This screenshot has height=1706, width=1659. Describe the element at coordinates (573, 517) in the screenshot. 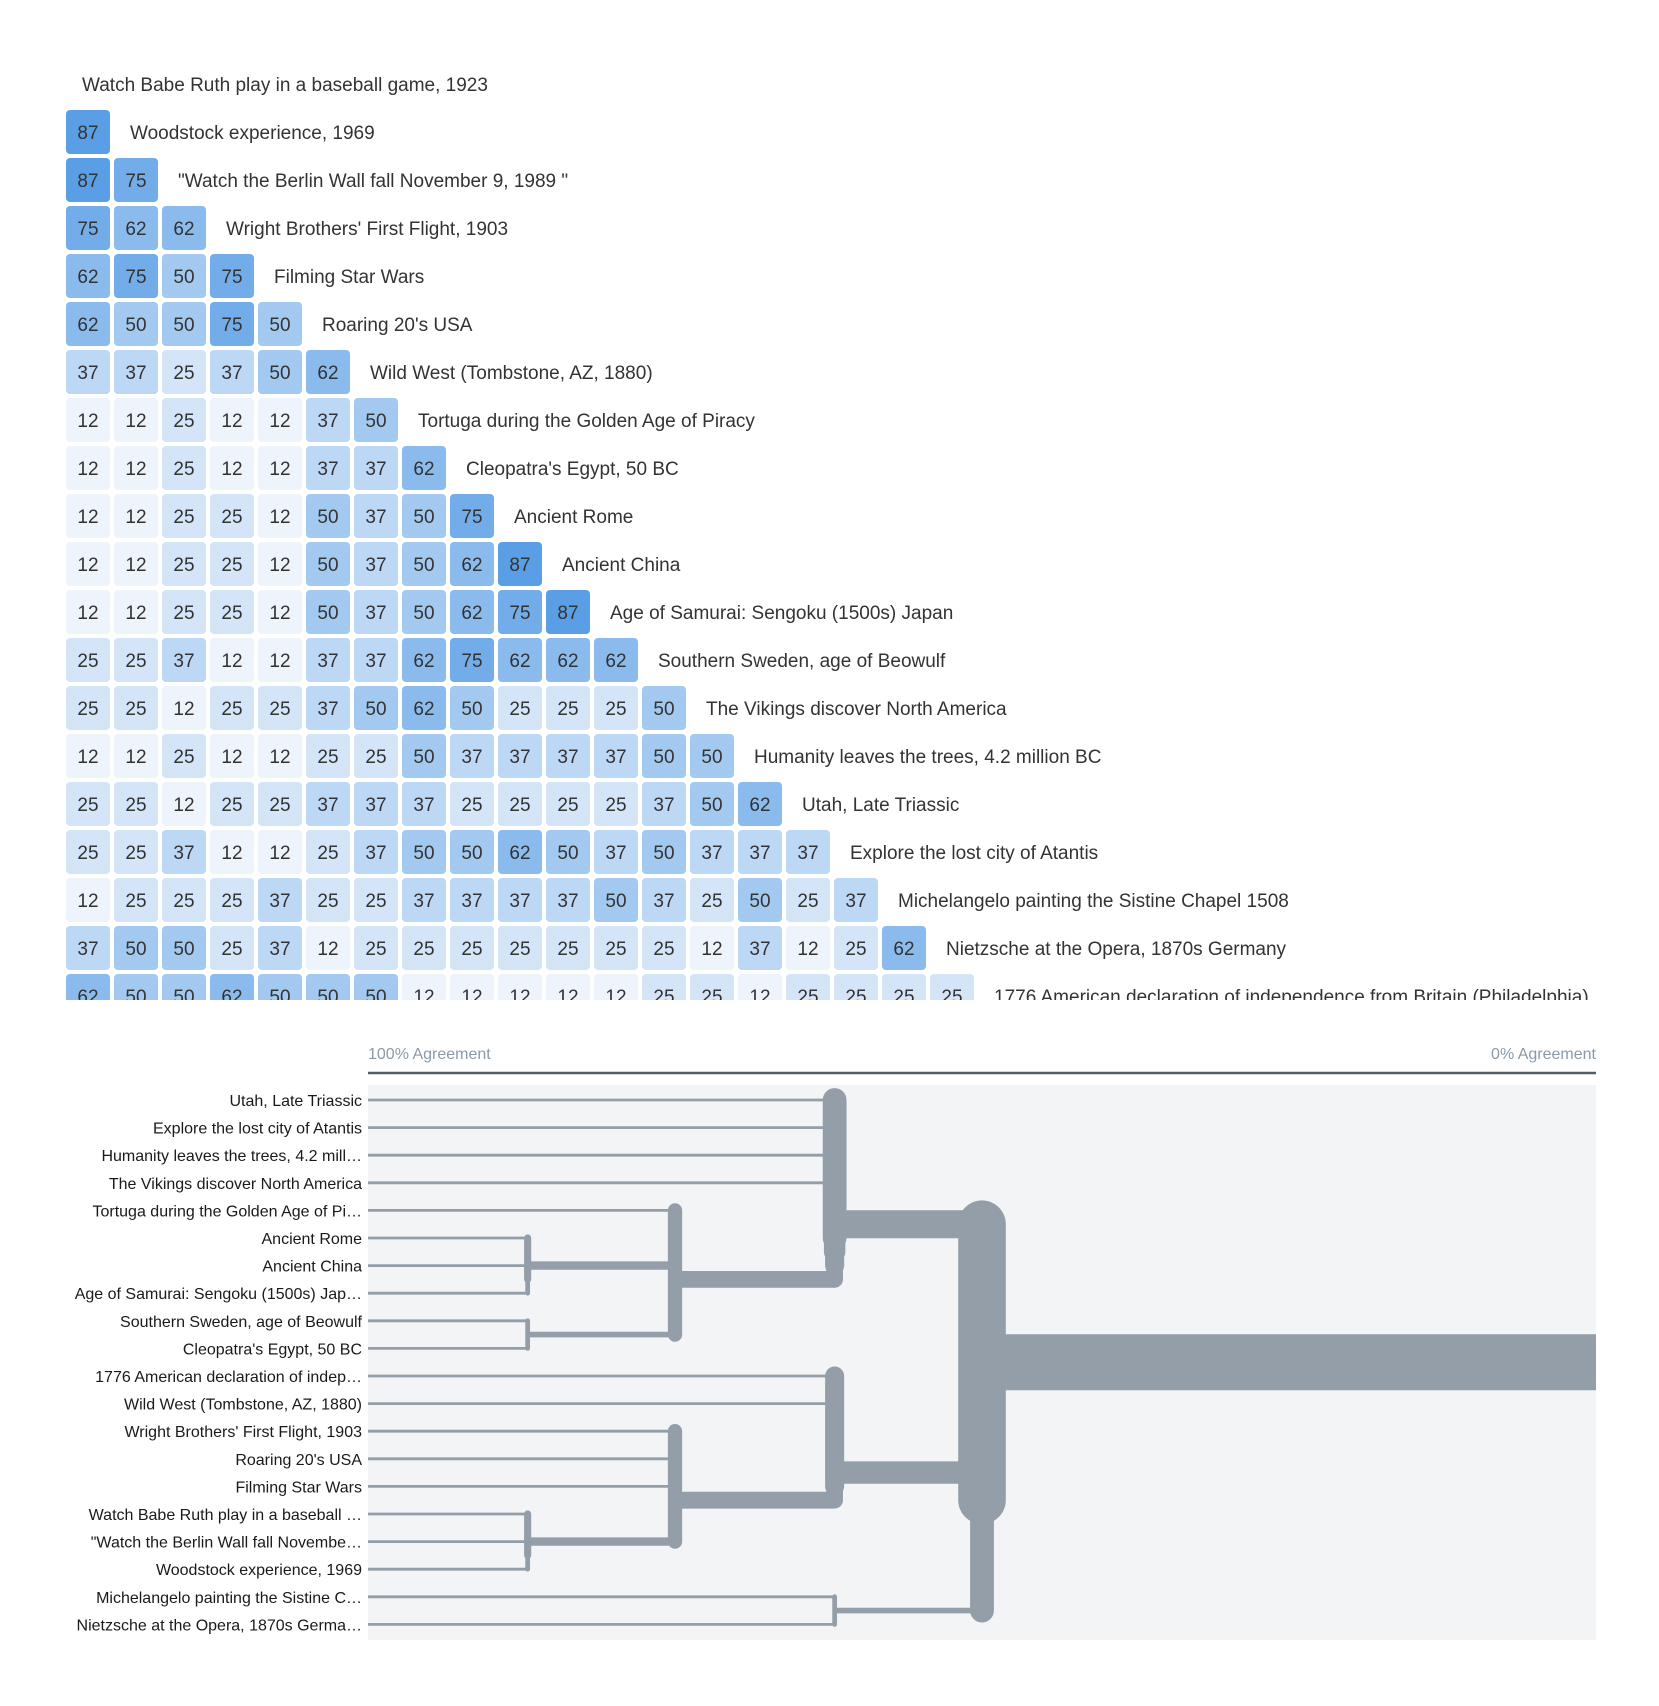

I see `matrix-row-label: Ancient Rome` at that location.